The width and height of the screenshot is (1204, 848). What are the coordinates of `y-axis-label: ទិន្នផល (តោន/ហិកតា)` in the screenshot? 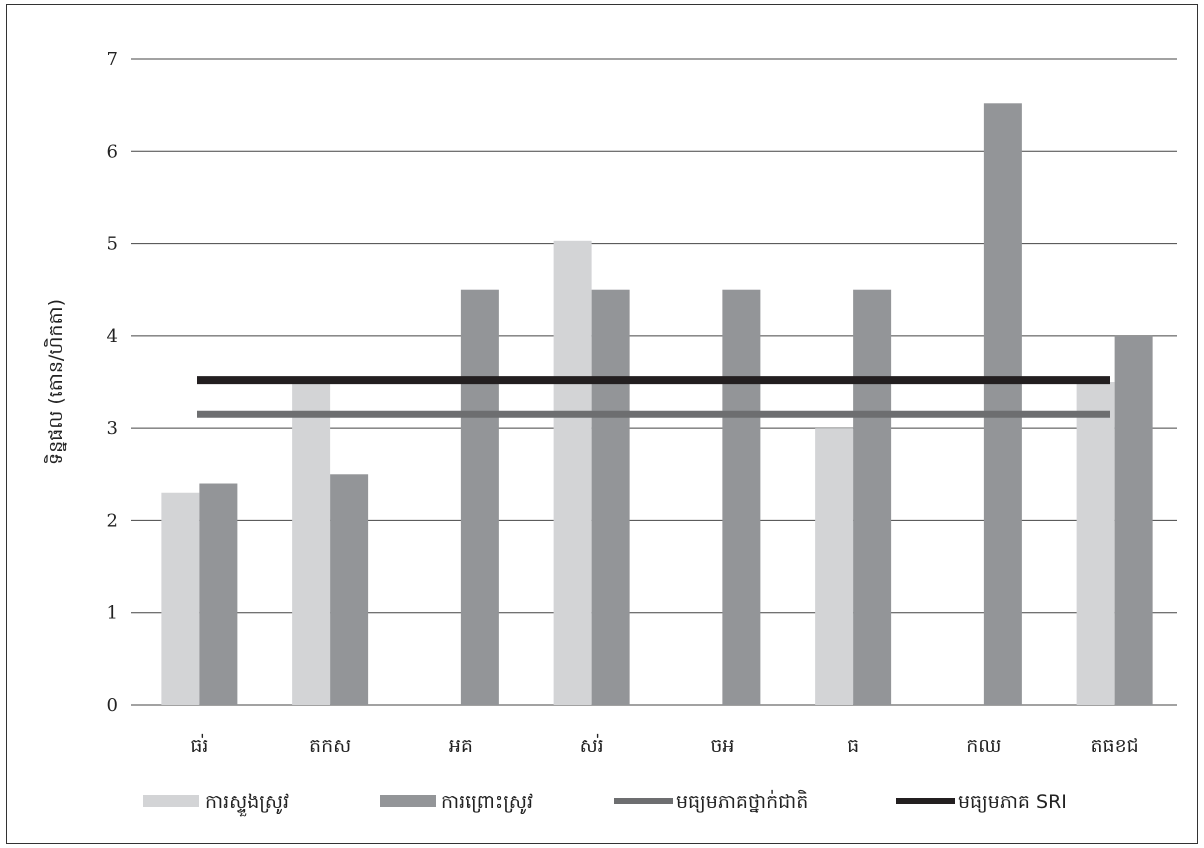 It's located at (55, 382).